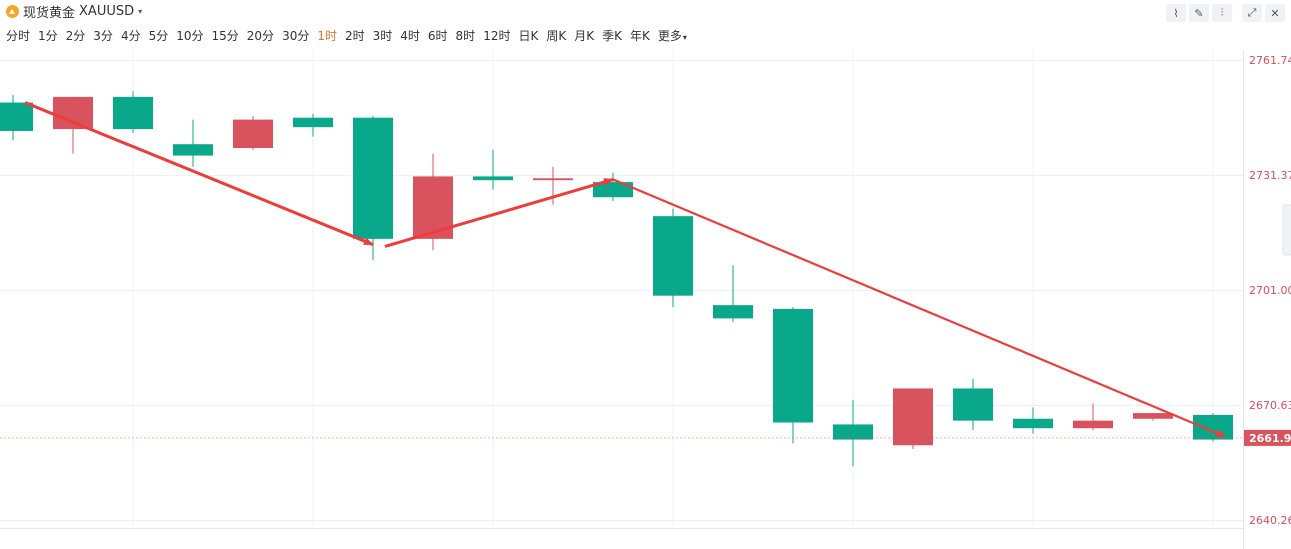  I want to click on period-more-label: 更多, so click(669, 36).